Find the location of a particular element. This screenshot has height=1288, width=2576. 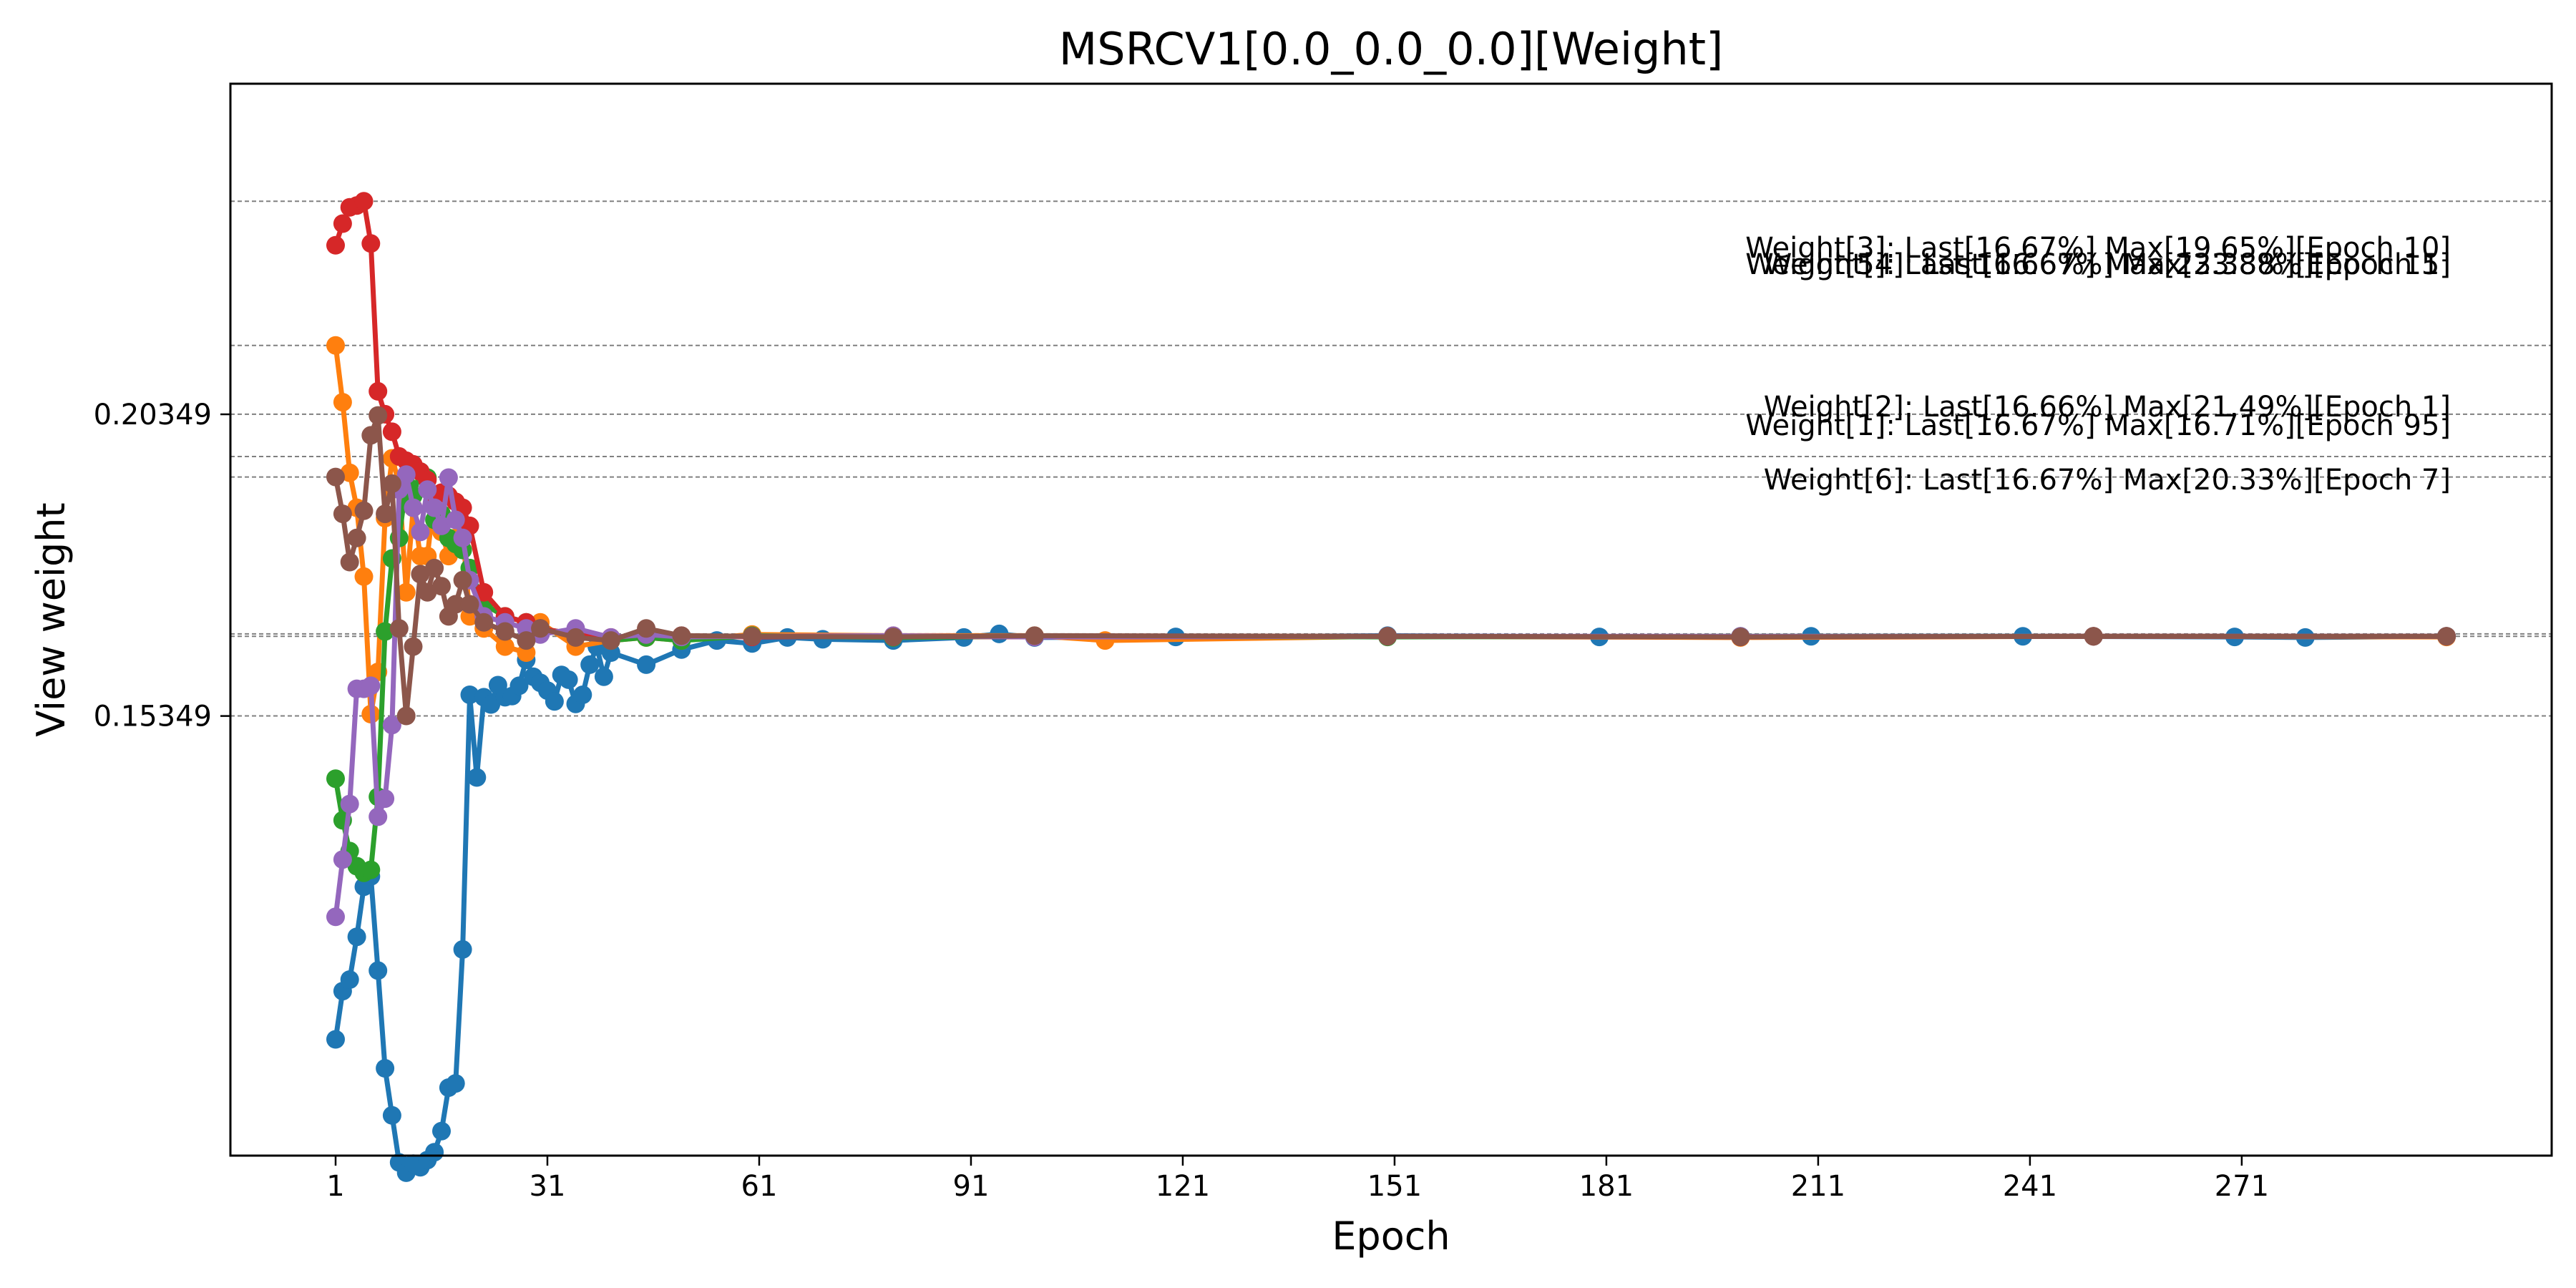

x-tick-label: 241 is located at coordinates (2030, 1186).